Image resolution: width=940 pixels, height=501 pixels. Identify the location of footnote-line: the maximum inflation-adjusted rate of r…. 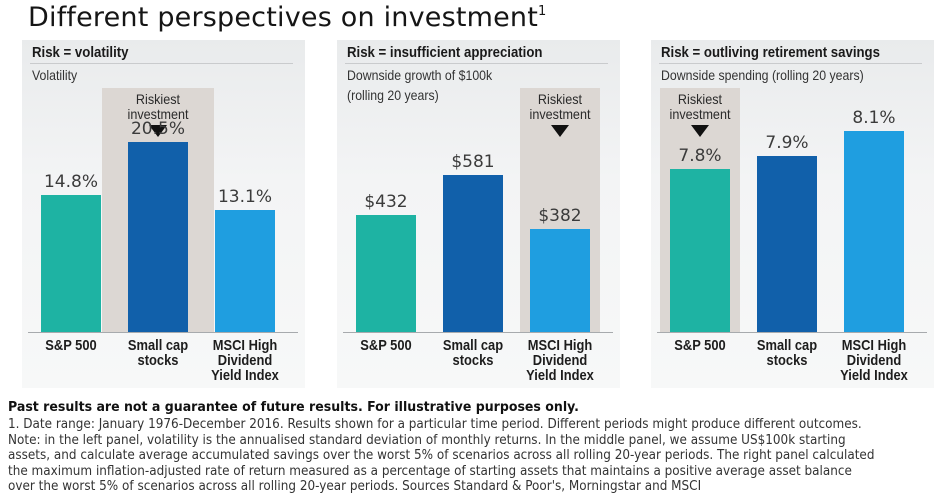
(430, 471).